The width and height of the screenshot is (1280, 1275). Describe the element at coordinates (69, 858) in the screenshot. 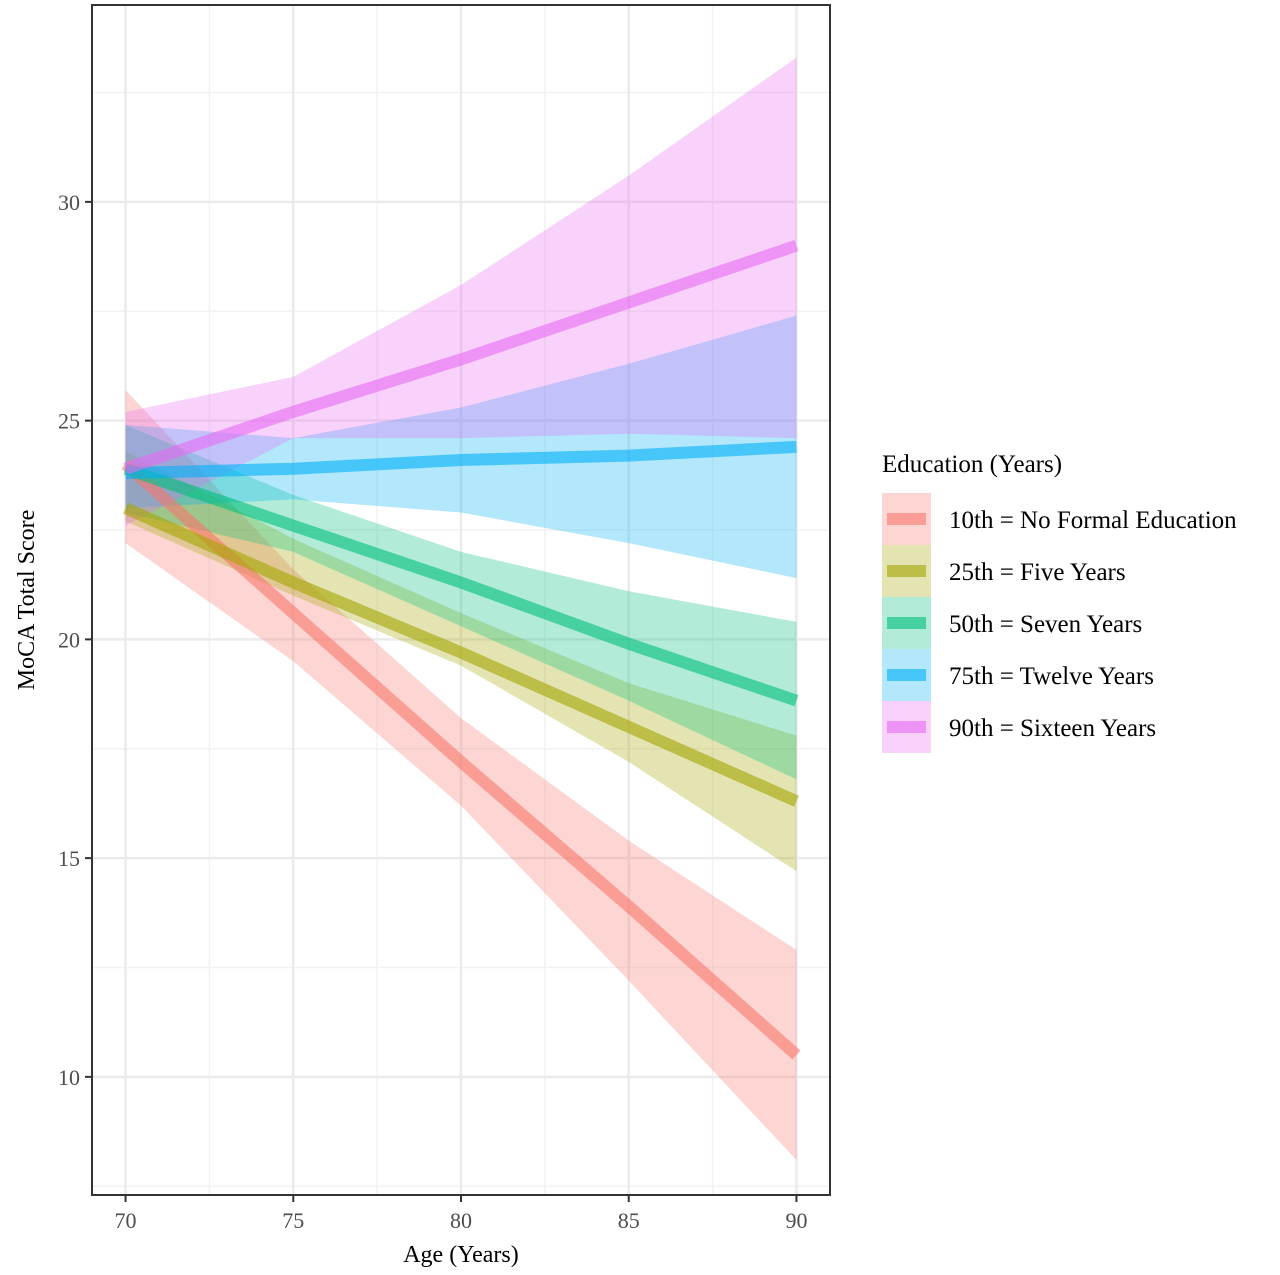

I see `y-tick-label: 15` at that location.